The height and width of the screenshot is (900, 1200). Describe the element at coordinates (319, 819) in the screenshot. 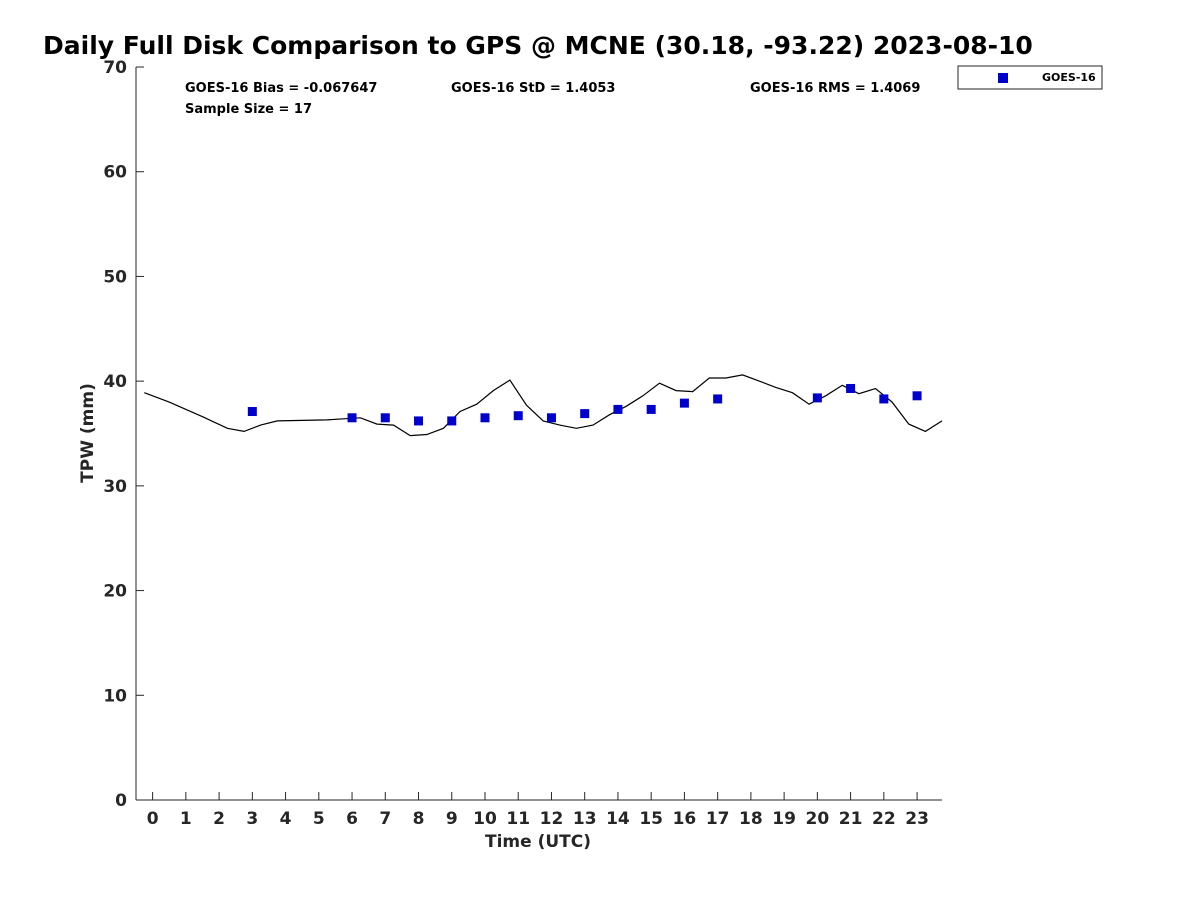

I see `x-tick-label: 5` at that location.